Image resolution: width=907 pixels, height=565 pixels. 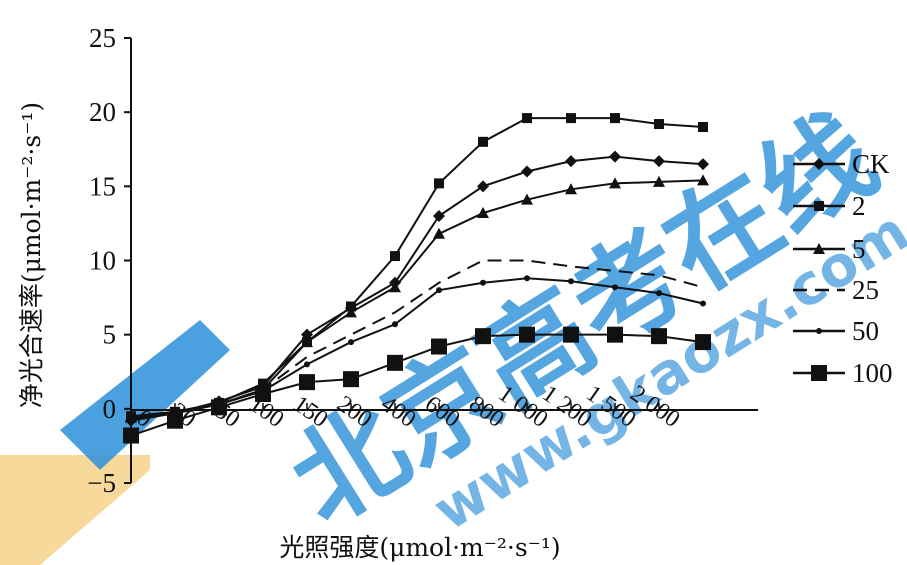 What do you see at coordinates (75, 510) in the screenshot?
I see `watermark-orange-shape` at bounding box center [75, 510].